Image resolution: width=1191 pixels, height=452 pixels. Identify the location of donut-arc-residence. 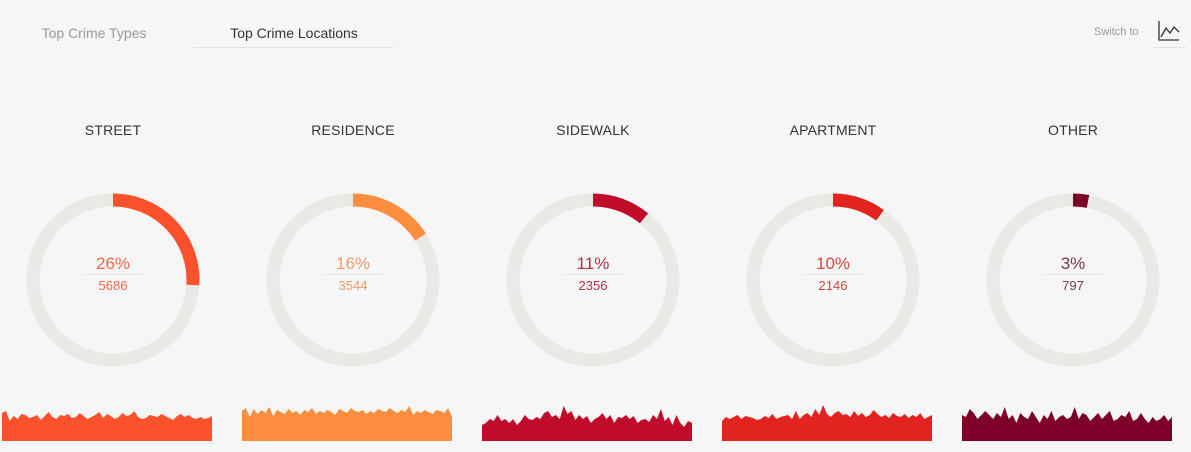
(389, 217).